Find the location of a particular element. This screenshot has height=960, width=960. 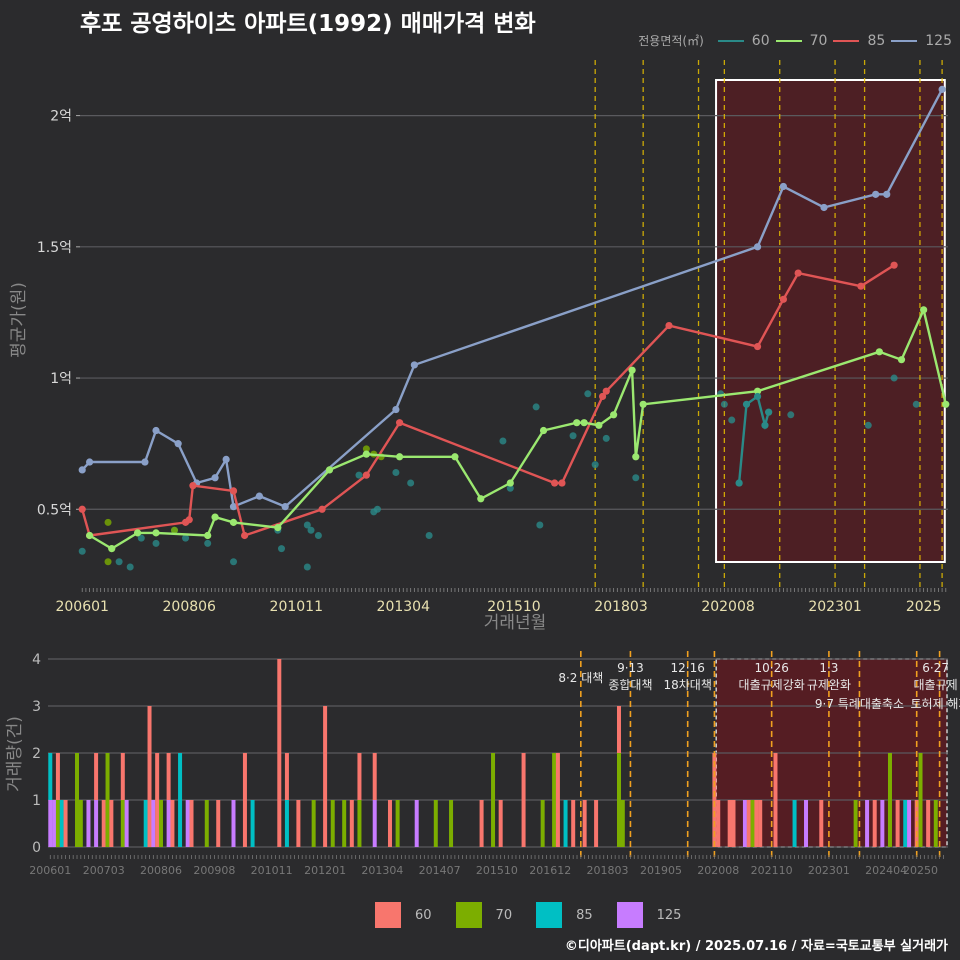

bar-legend-item-60: 60 is located at coordinates (403, 915).